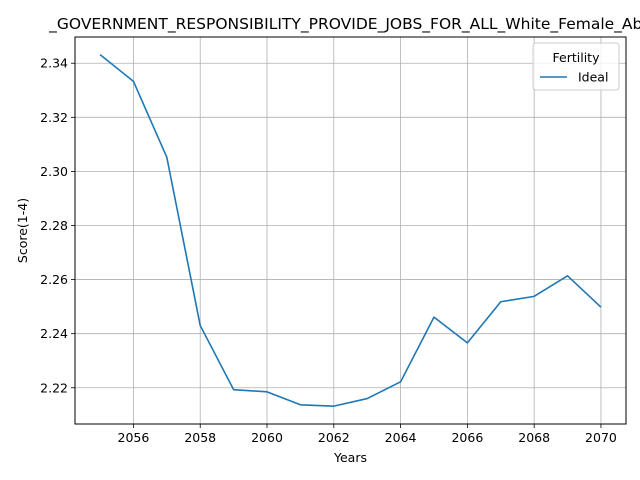 This screenshot has width=640, height=480. Describe the element at coordinates (54, 63) in the screenshot. I see `y-tick-label: 2.34` at that location.